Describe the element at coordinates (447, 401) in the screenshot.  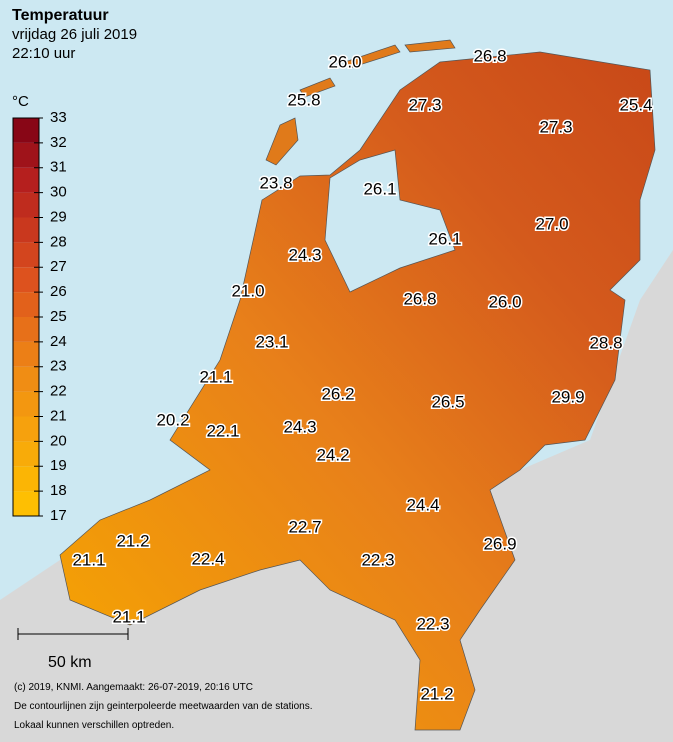
I see `station-value: 26.5` at that location.